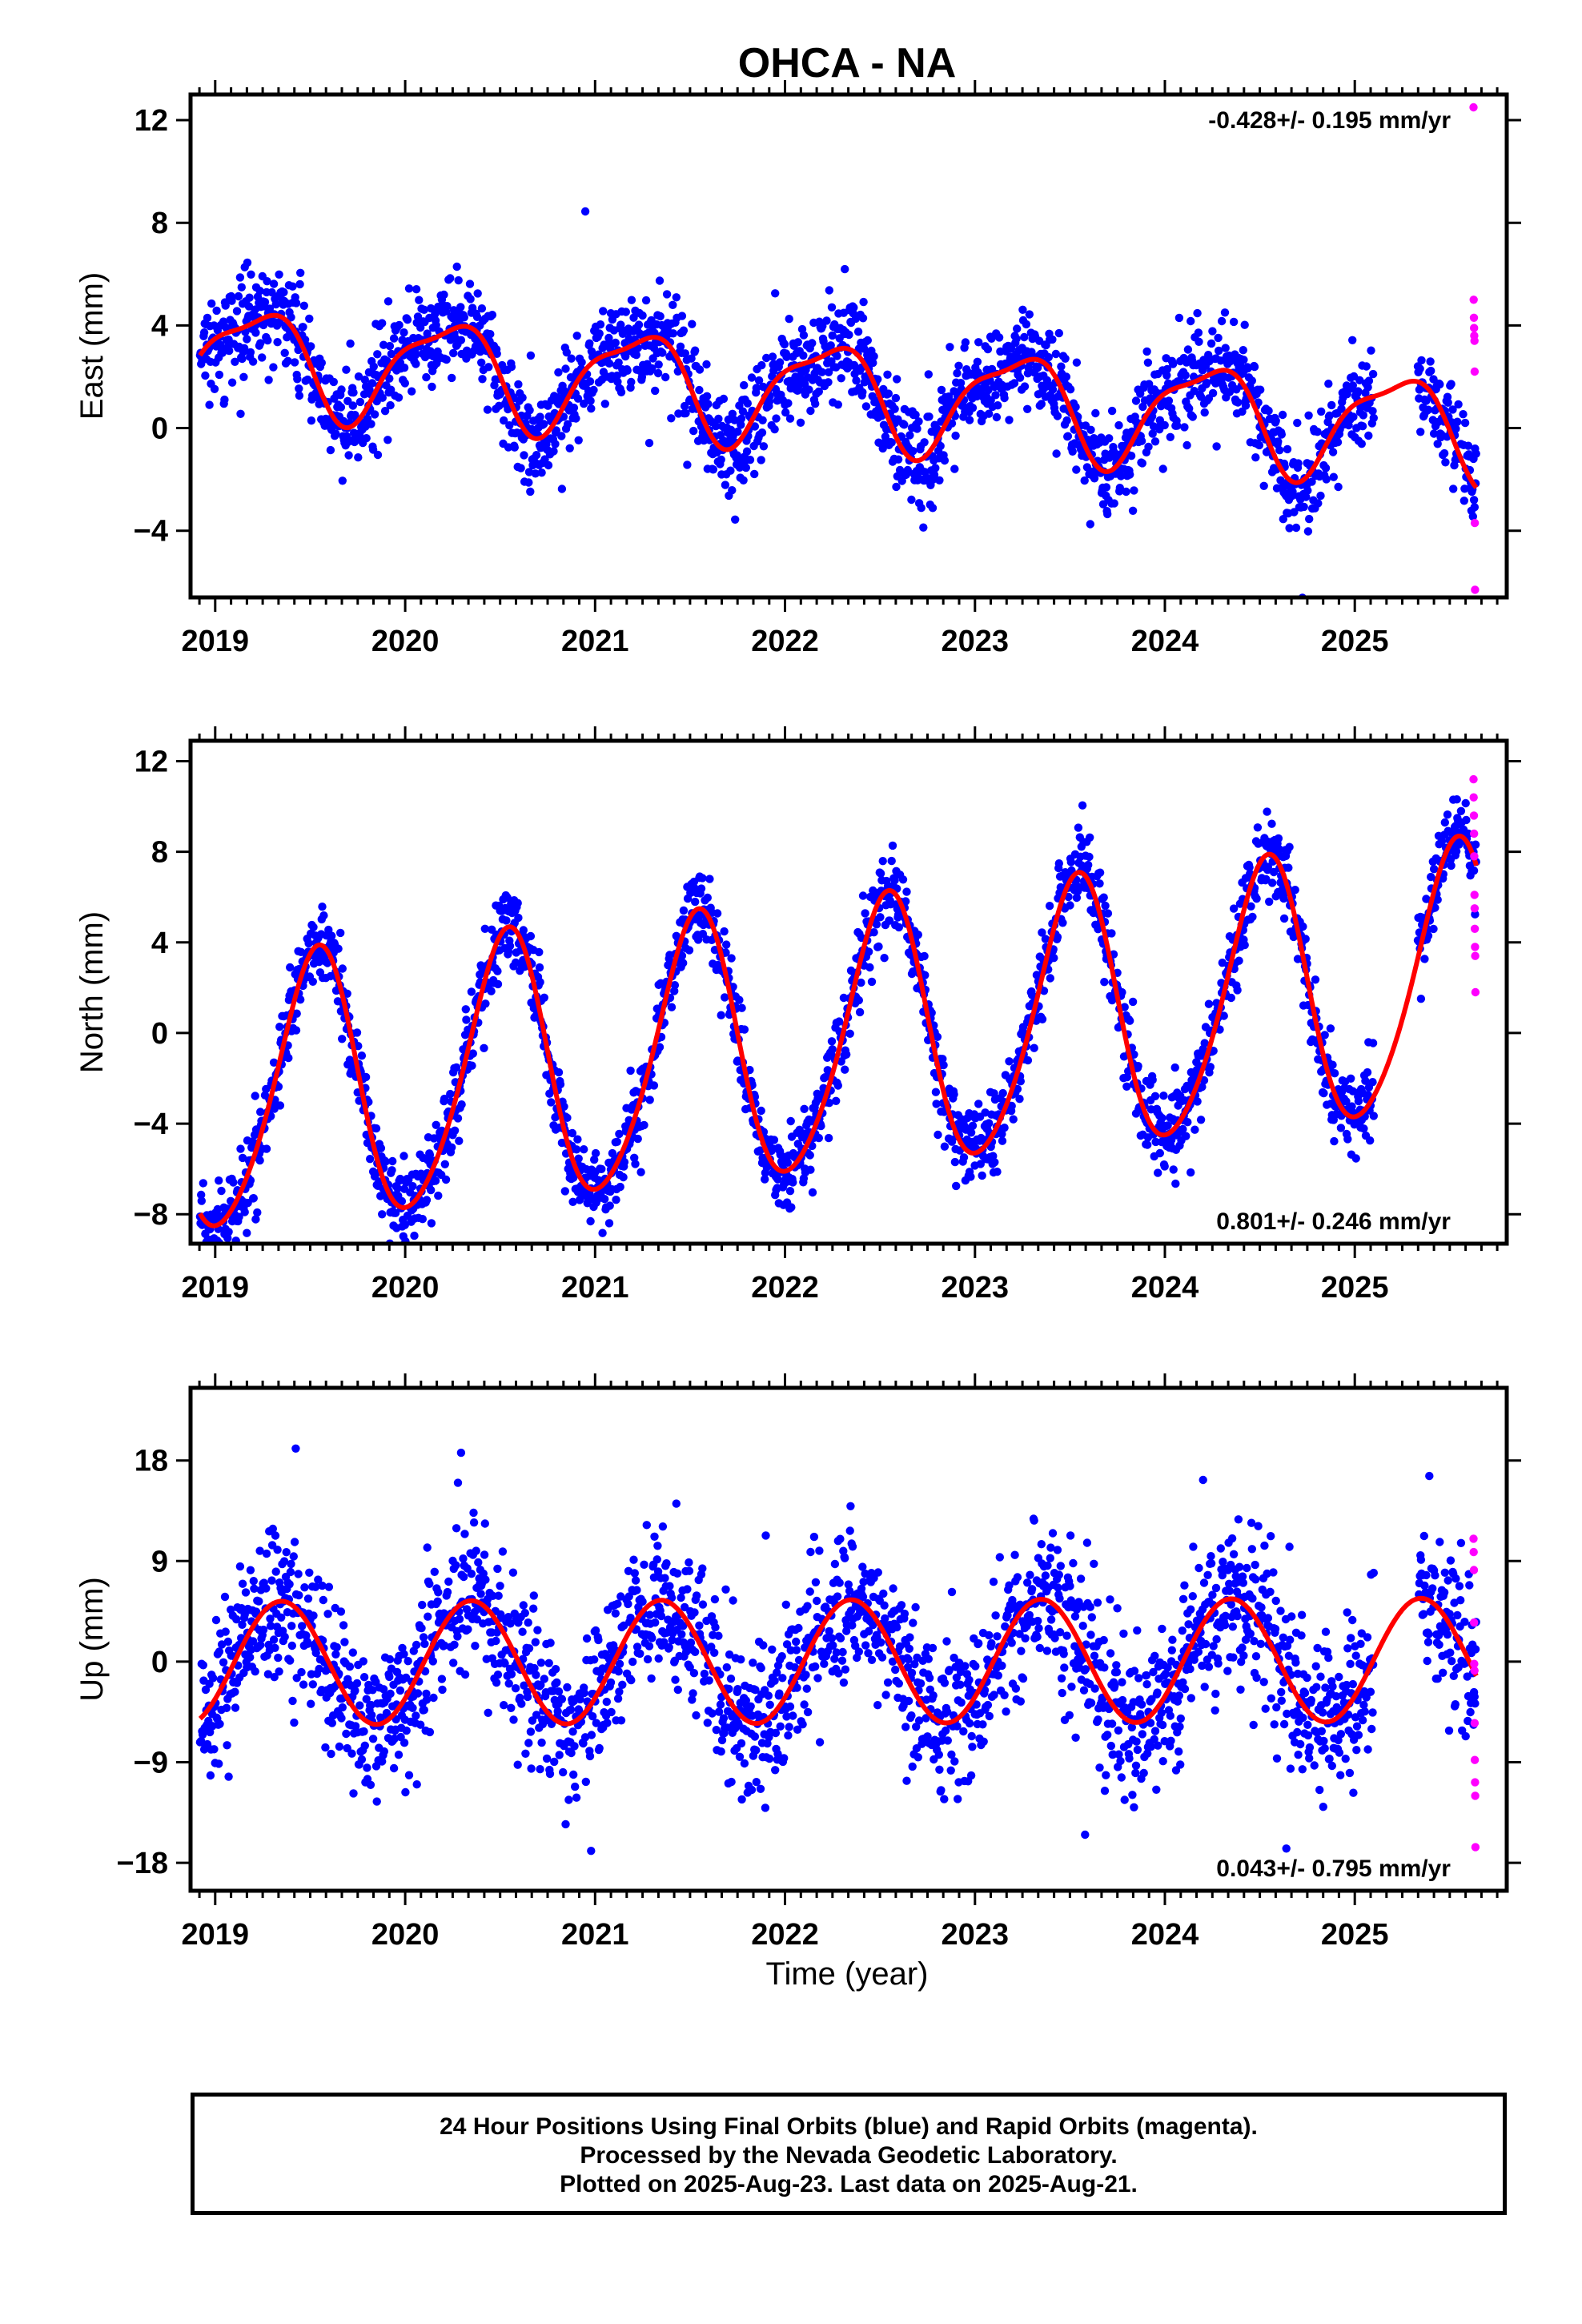  I want to click on x-tick-label: 2023, so click(976, 641).